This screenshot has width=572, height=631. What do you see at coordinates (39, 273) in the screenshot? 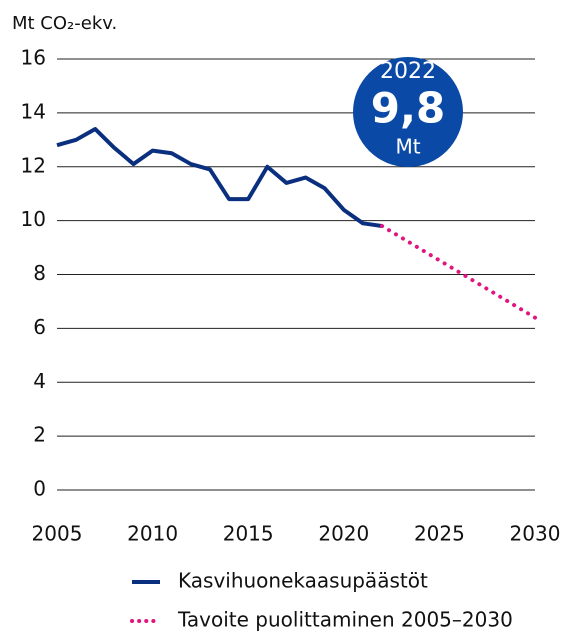
I see `y-tick-label: 8` at bounding box center [39, 273].